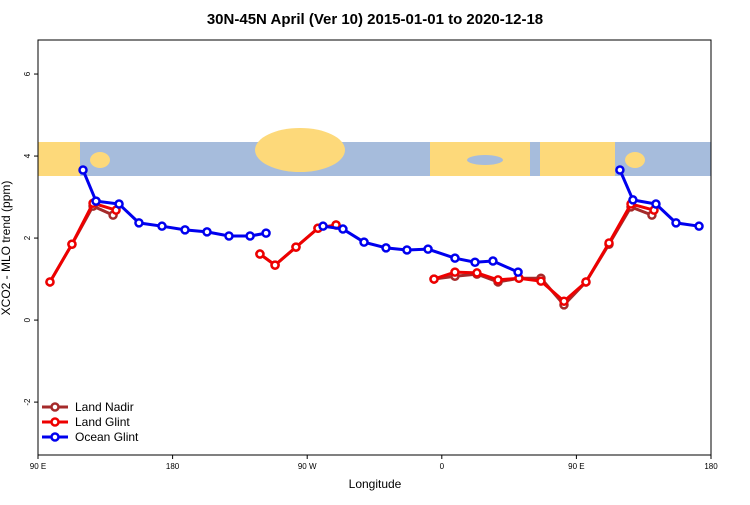  I want to click on y-tick-label: -2, so click(27, 402).